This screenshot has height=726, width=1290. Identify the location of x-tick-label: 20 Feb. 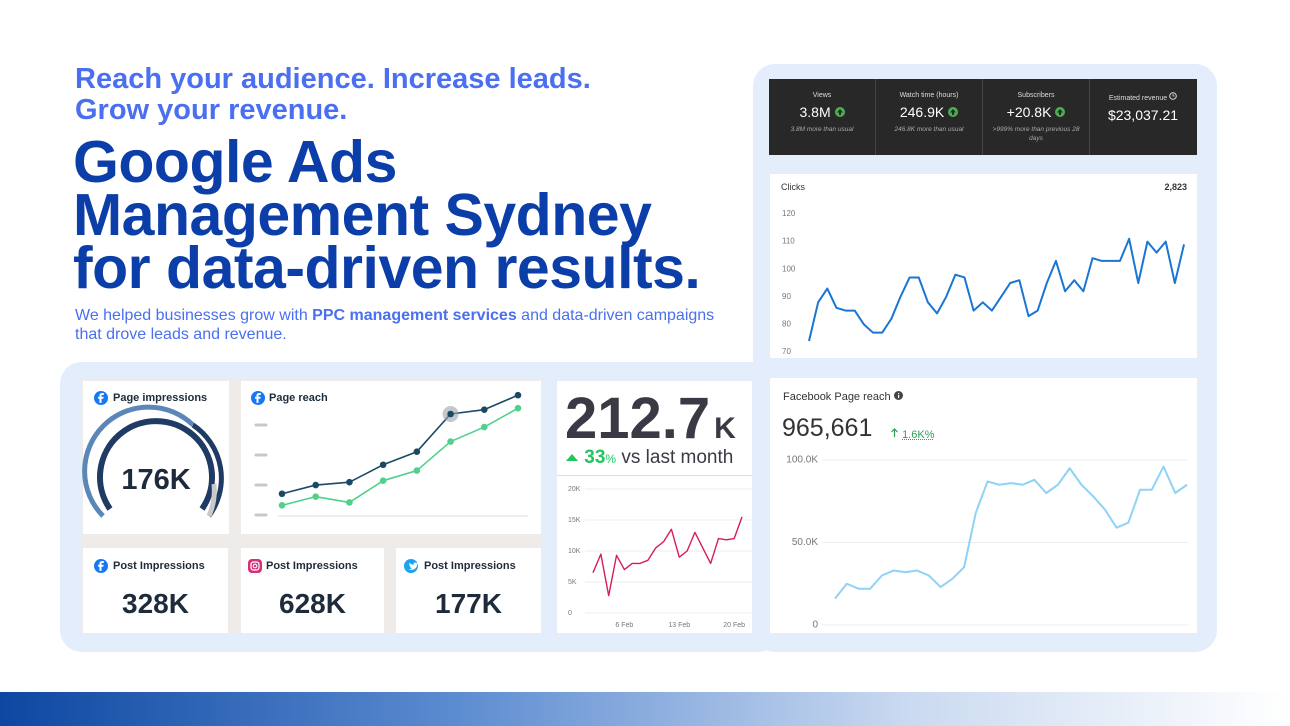
(734, 625).